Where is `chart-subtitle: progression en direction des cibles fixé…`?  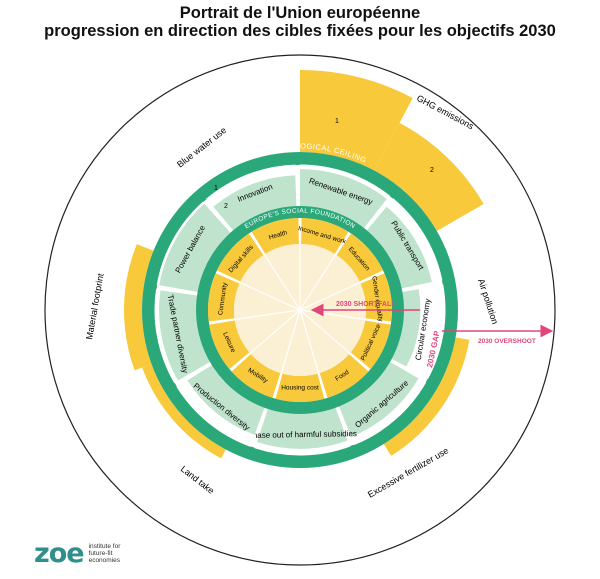
chart-subtitle: progression en direction des cibles fixé… is located at coordinates (300, 31).